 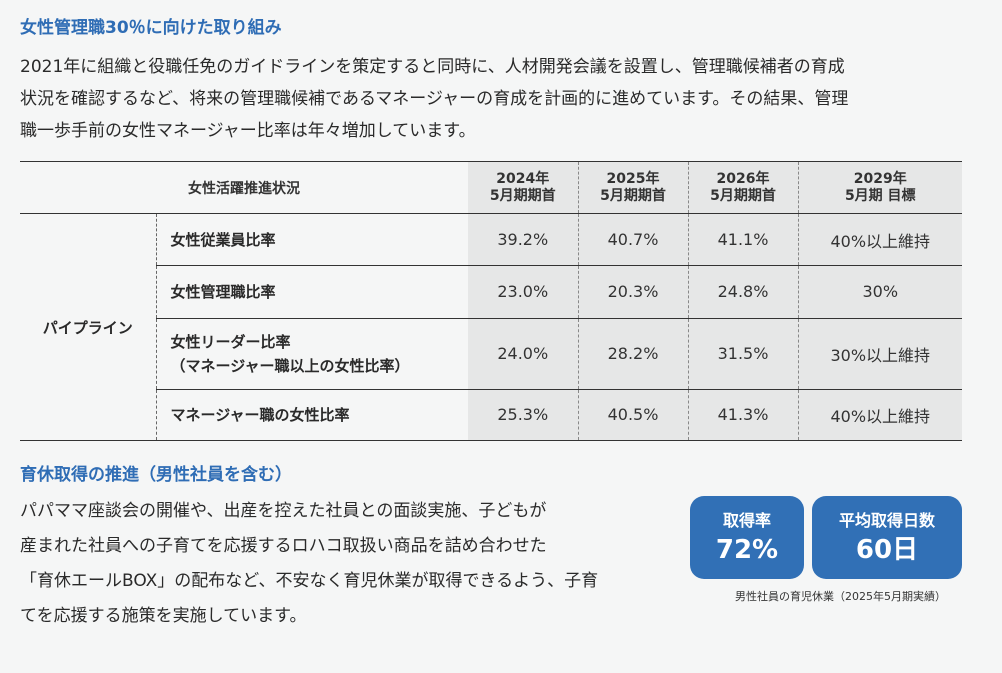 What do you see at coordinates (163, 616) in the screenshot?
I see `paragraph-line: てを応援する施策を実施しています。` at bounding box center [163, 616].